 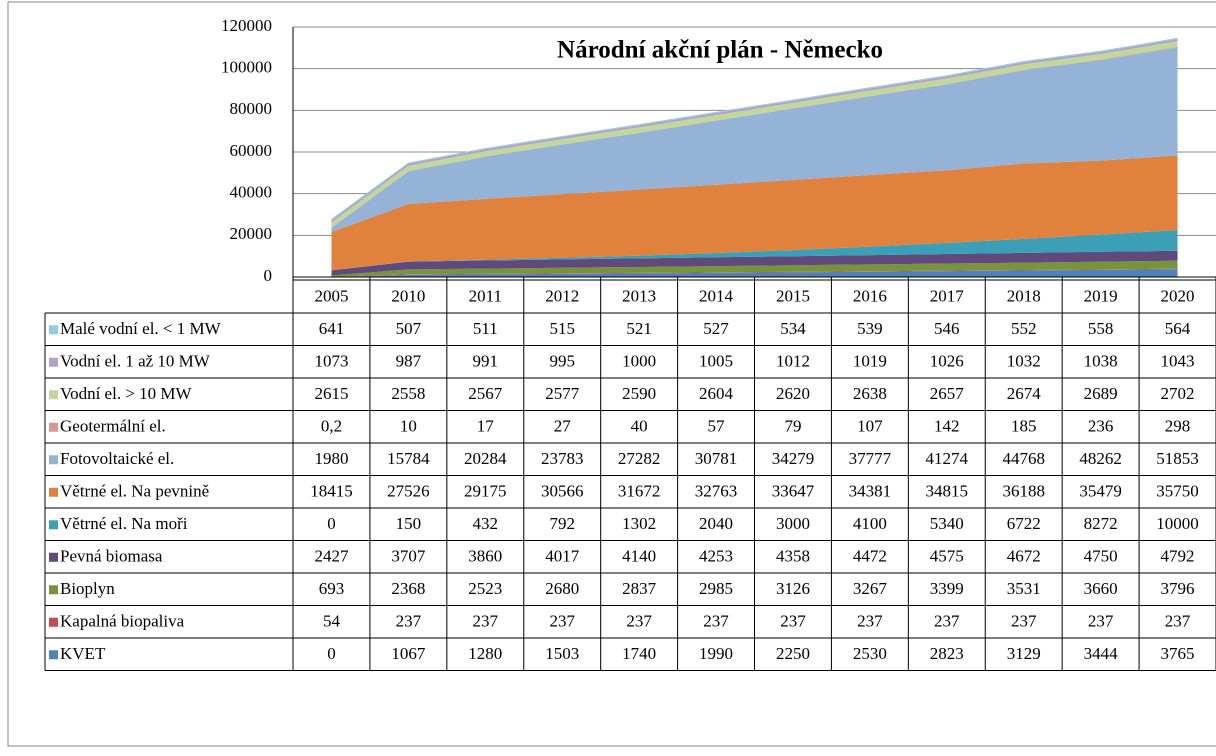 I want to click on table-cell: 2985, so click(x=716, y=588).